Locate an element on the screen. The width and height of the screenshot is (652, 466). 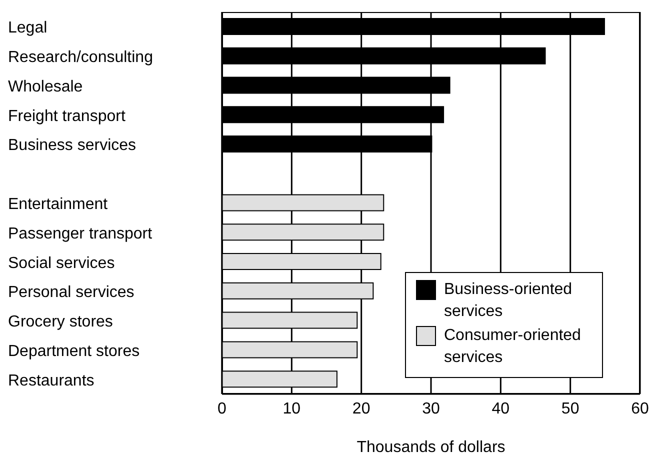
x-tick-label: 20 is located at coordinates (361, 409).